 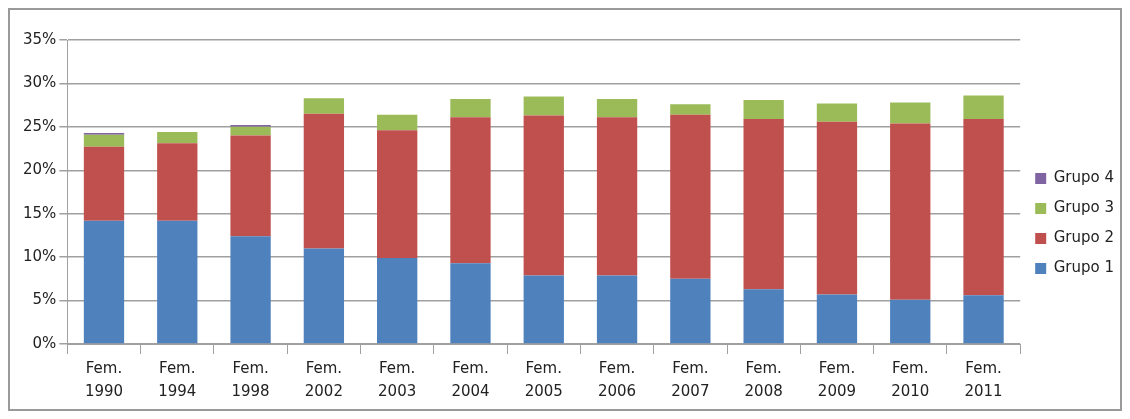 What do you see at coordinates (40, 212) in the screenshot?
I see `y-tick-label: 15%` at bounding box center [40, 212].